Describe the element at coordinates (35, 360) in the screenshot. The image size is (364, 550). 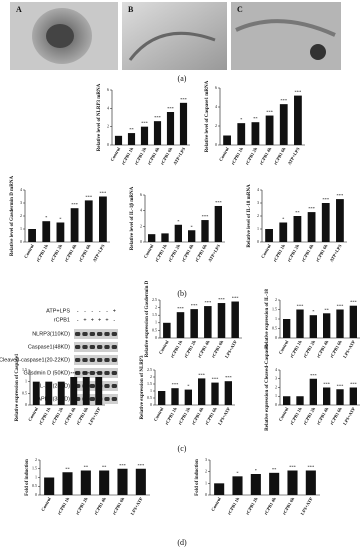
I see `blot-protein: Cleaved-caspase1(20-22KD)` at that location.